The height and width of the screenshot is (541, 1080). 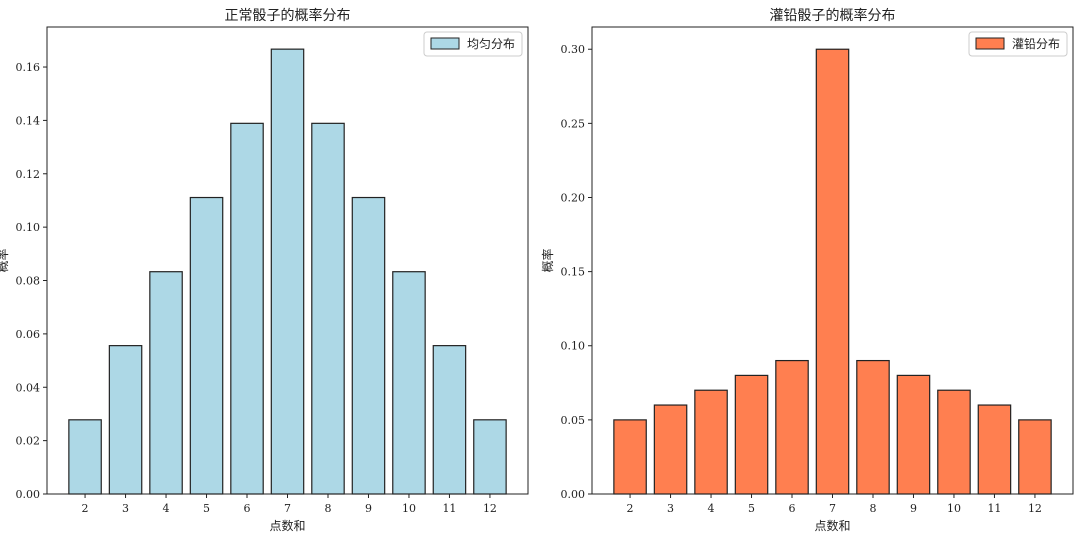 I want to click on y-tick-label: 0.30, so click(x=573, y=49).